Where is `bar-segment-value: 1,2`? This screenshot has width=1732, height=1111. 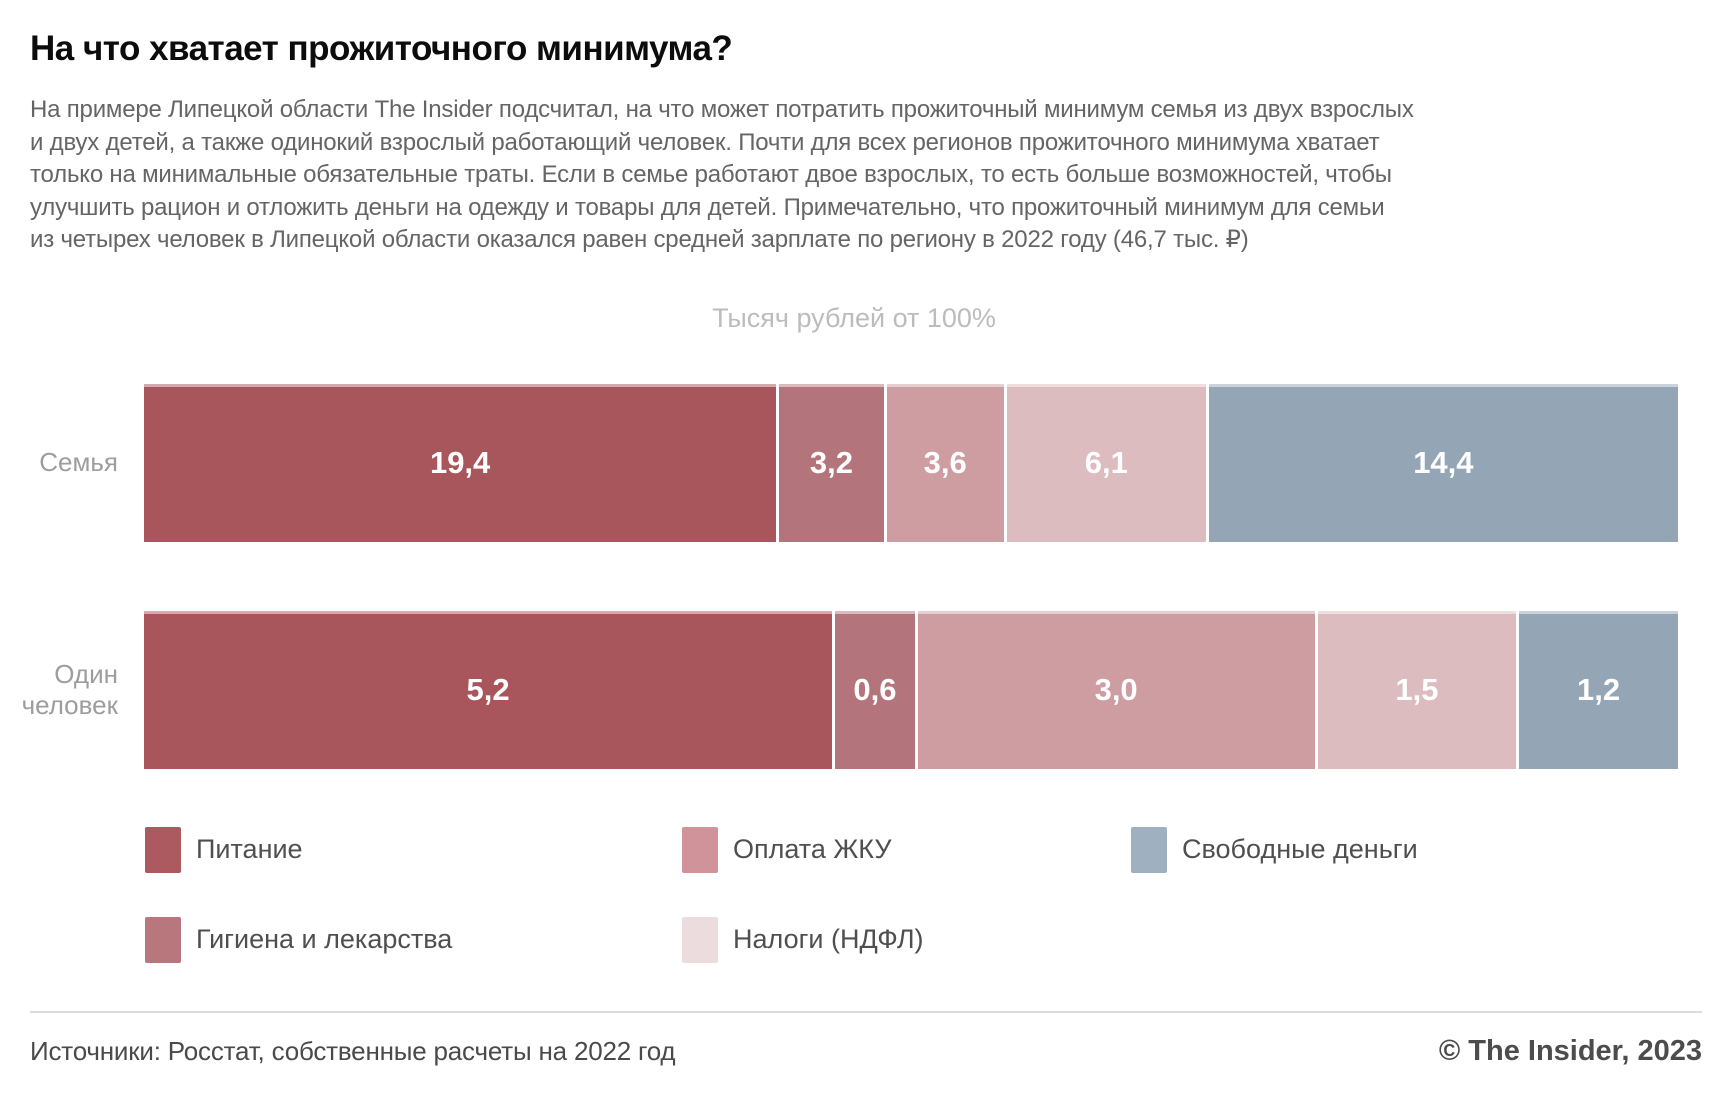
bar-segment-value: 1,2 is located at coordinates (1599, 689).